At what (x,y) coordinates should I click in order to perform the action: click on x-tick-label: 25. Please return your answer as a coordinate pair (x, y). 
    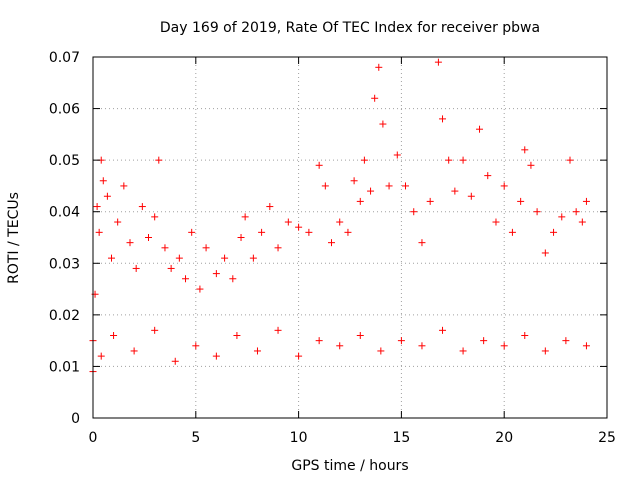
    Looking at the image, I should click on (607, 438).